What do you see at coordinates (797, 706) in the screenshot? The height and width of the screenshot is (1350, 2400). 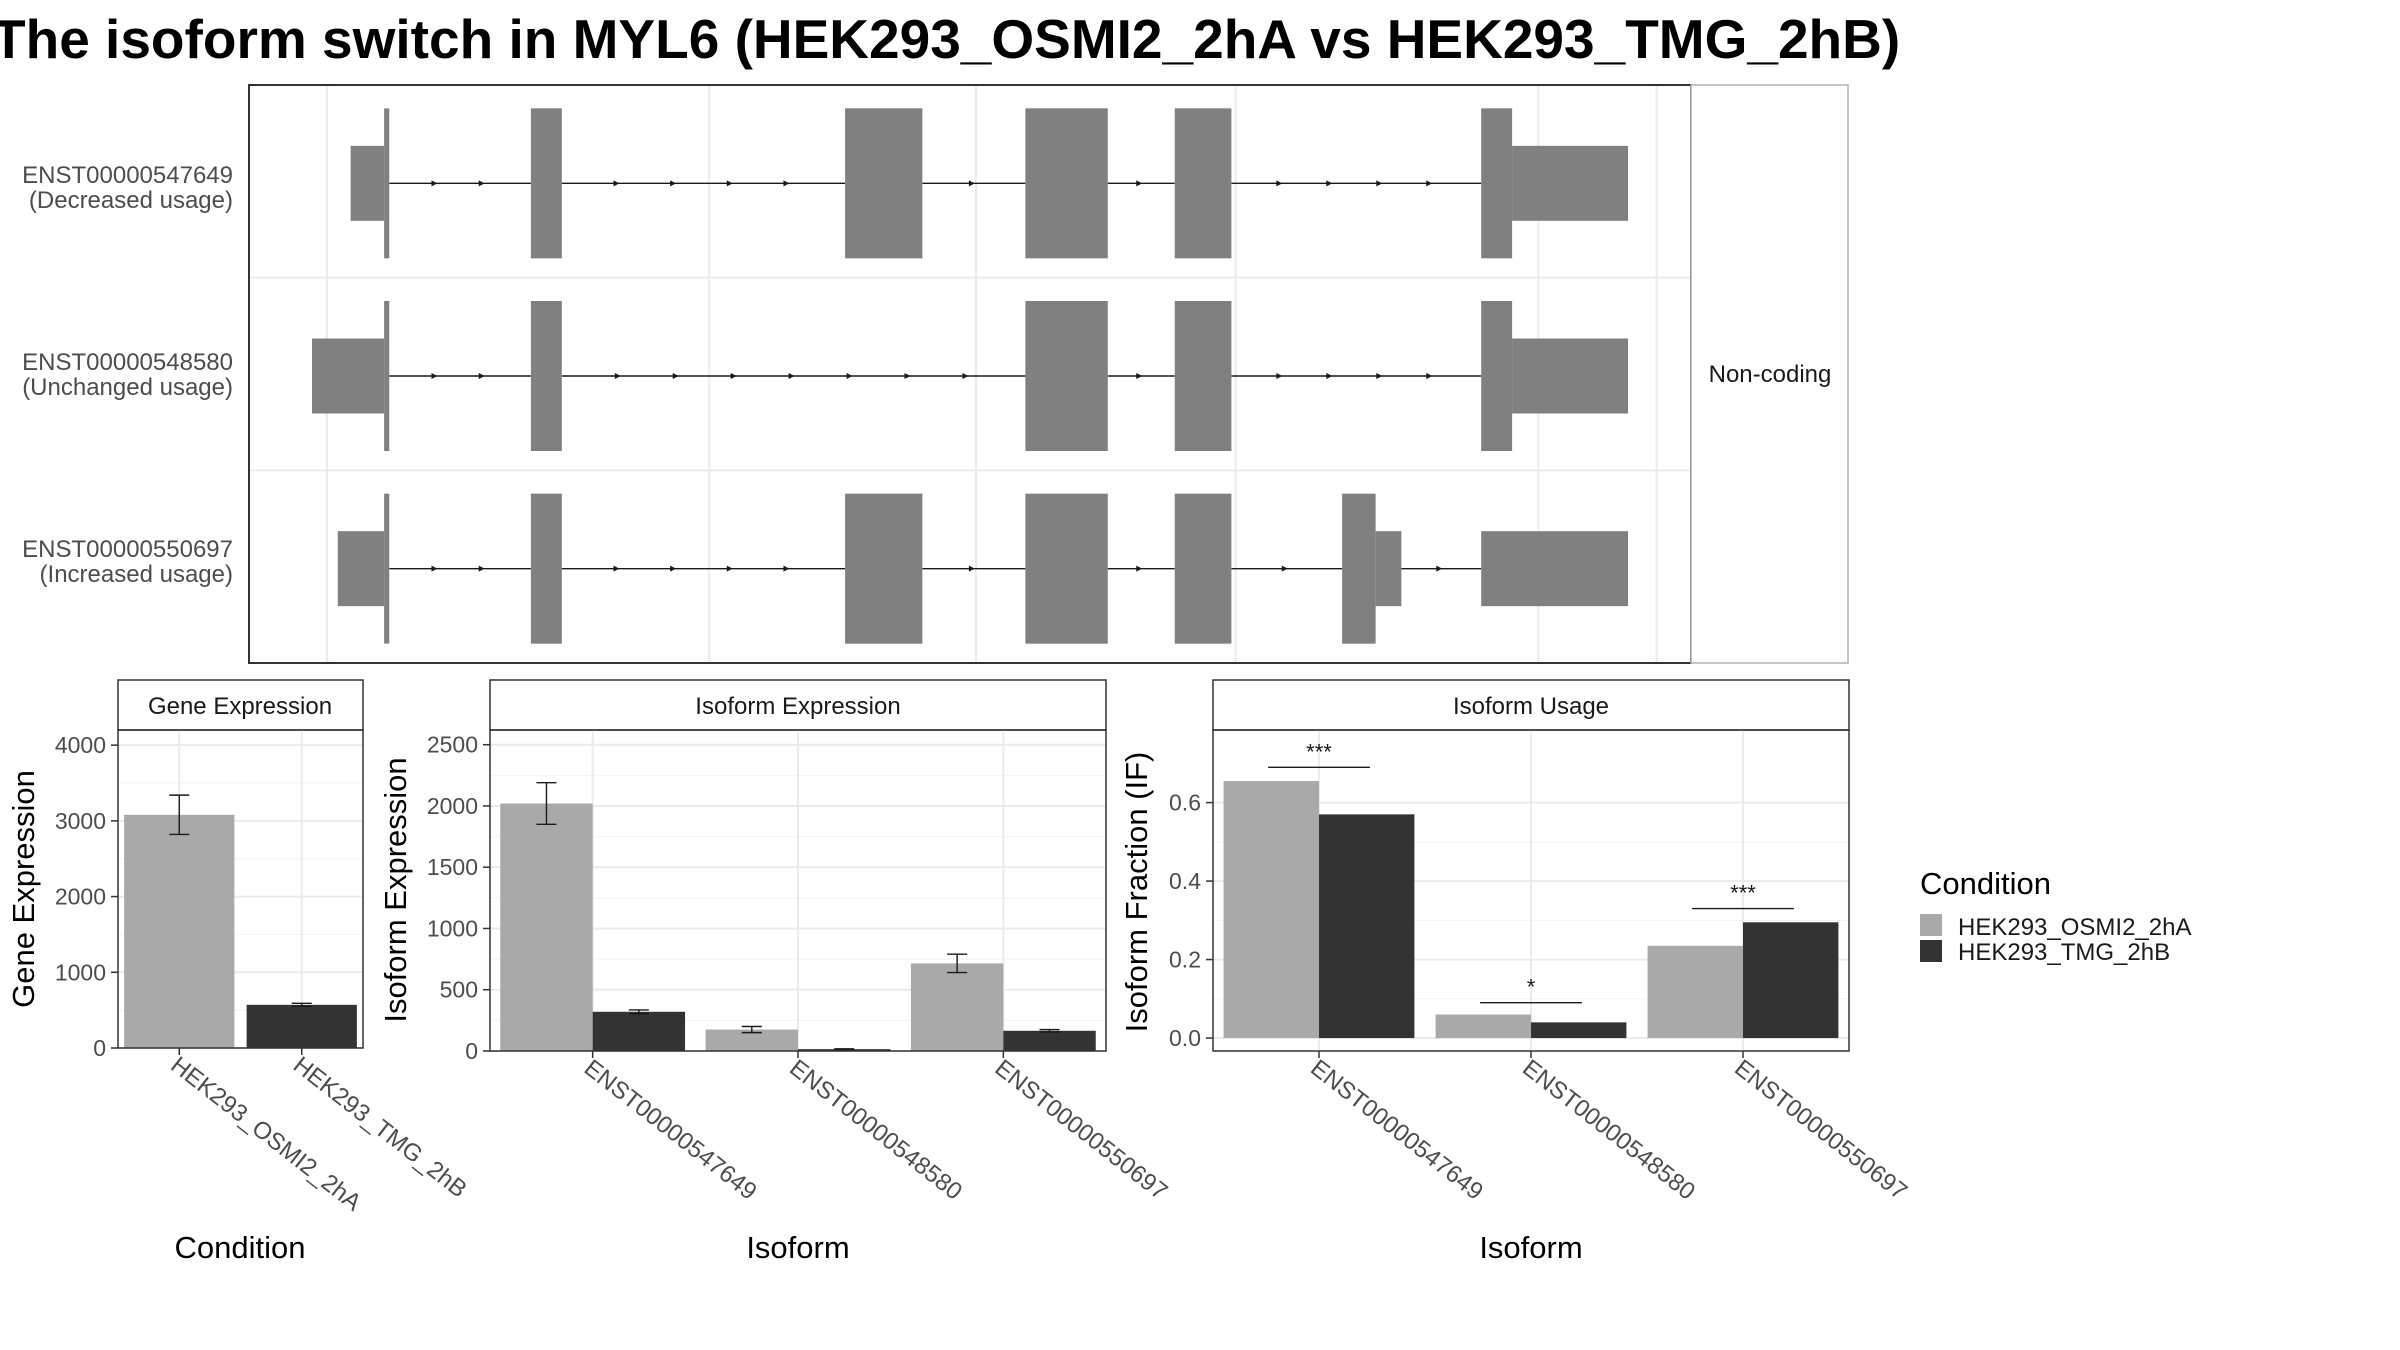 I see `isoform-expression-strip-title: Isoform Expression` at bounding box center [797, 706].